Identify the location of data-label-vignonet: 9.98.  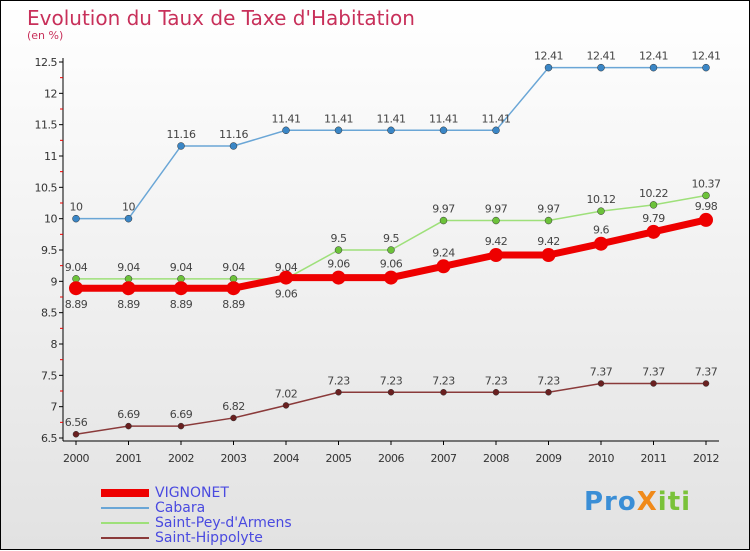
(706, 206).